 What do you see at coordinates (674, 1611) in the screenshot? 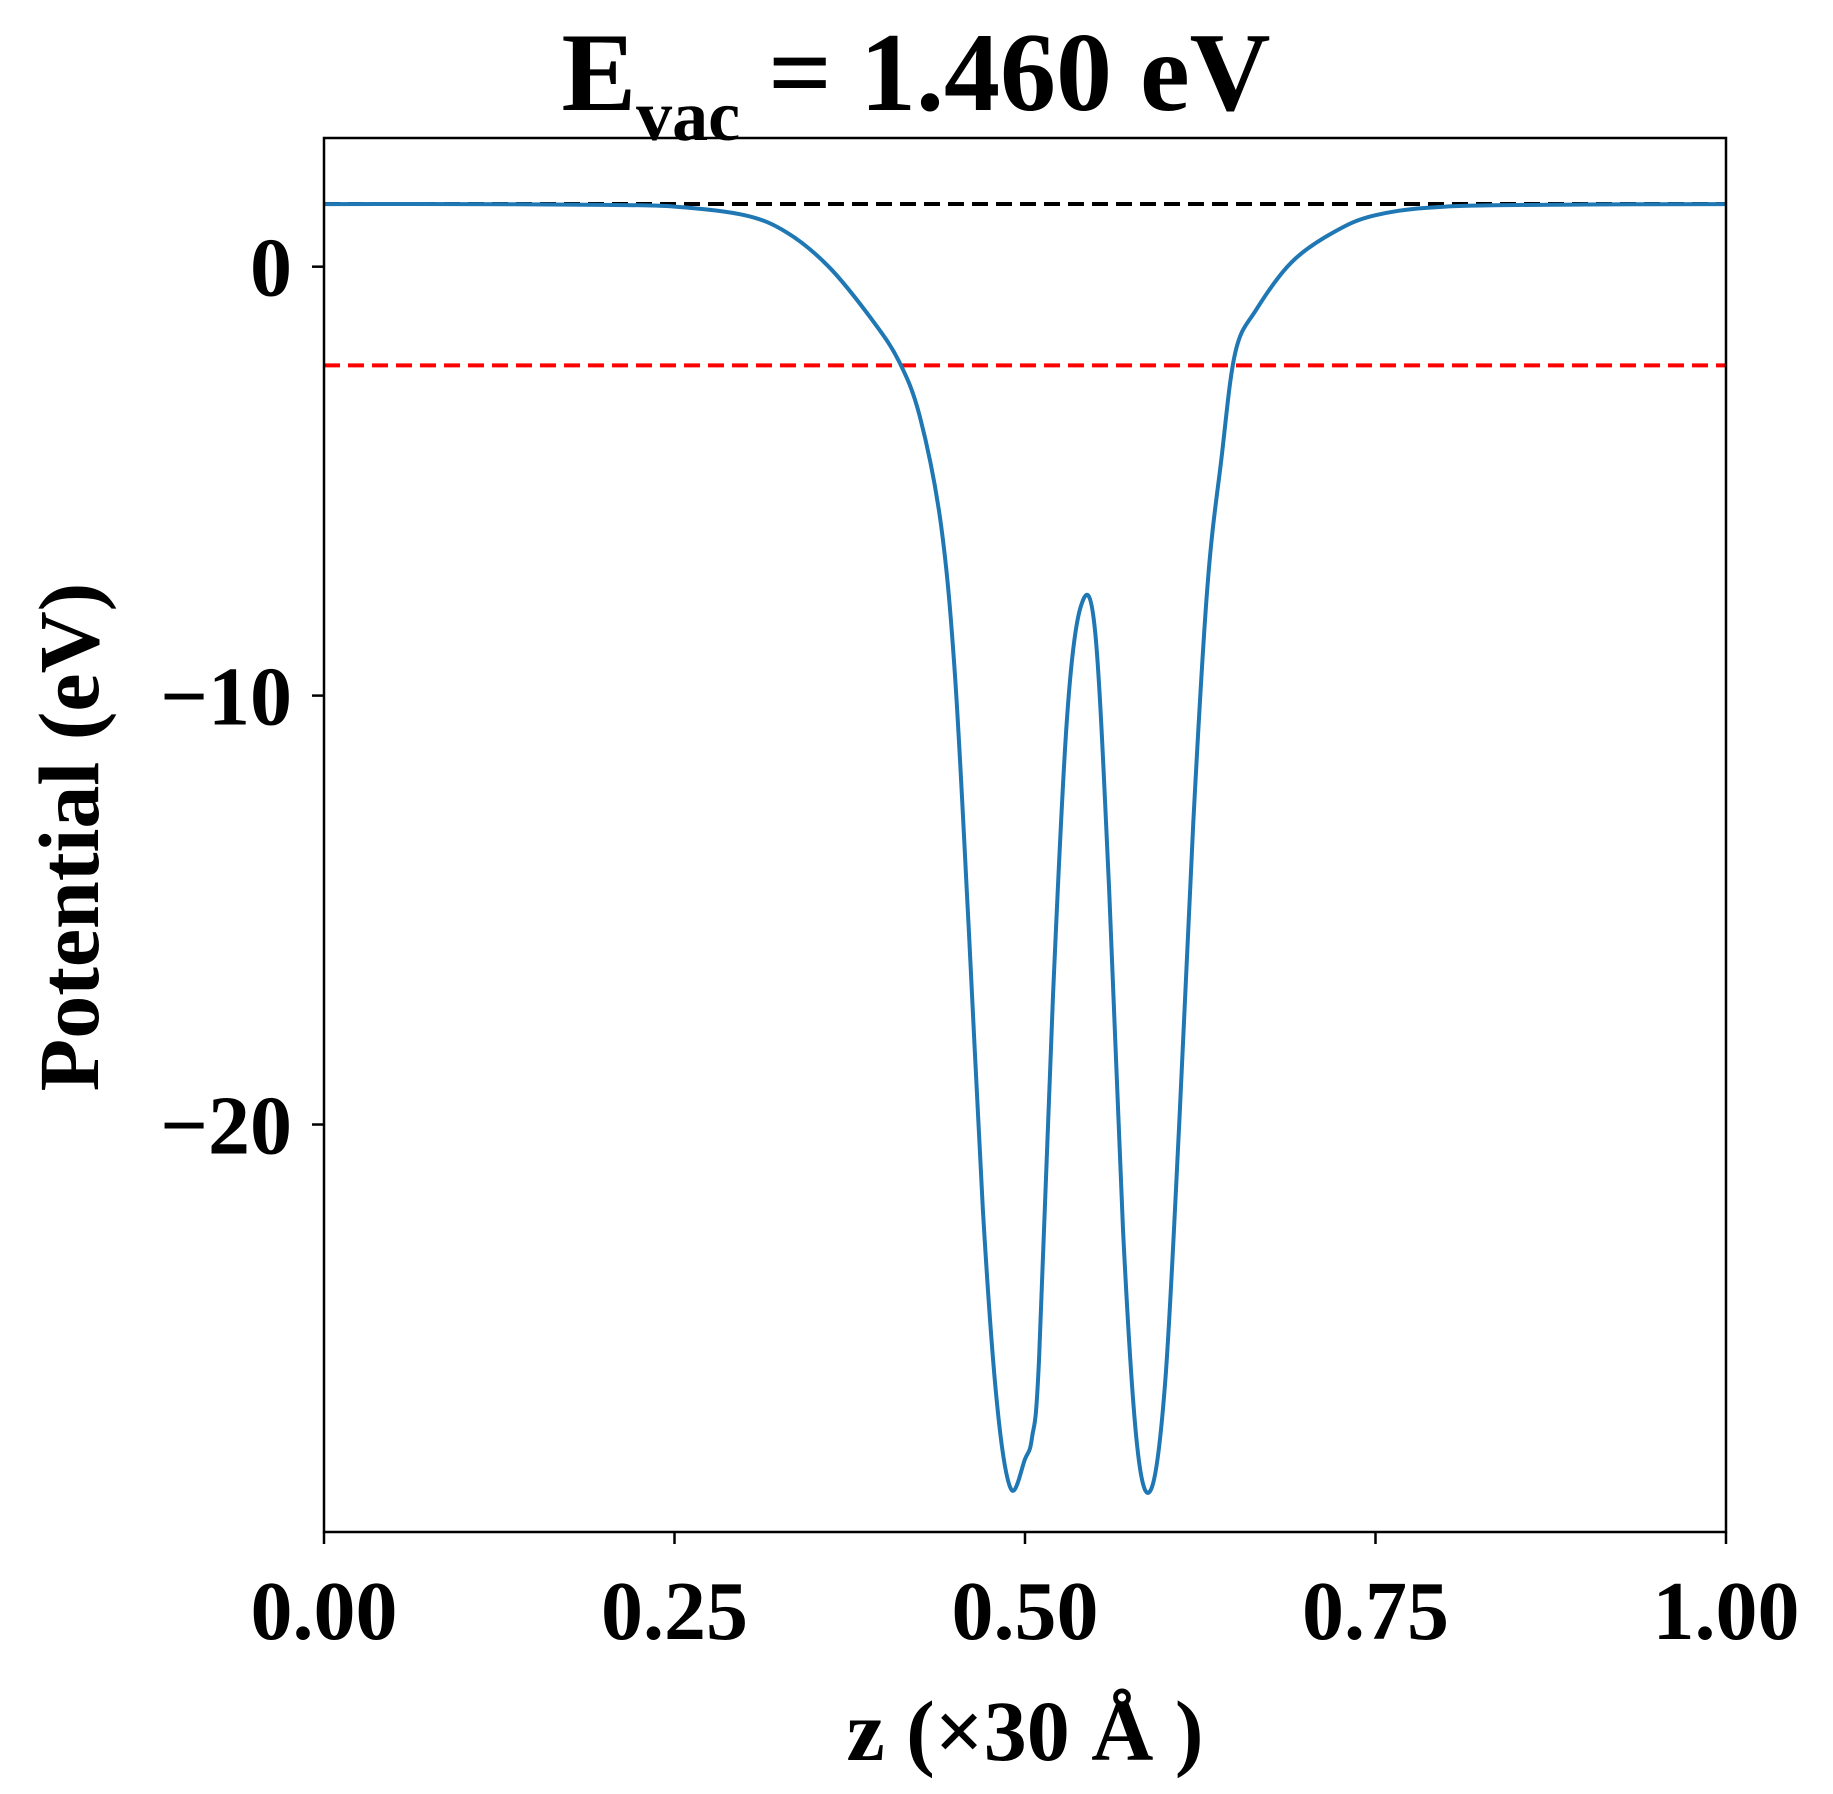
I see `x-tick-label: 0.25` at bounding box center [674, 1611].